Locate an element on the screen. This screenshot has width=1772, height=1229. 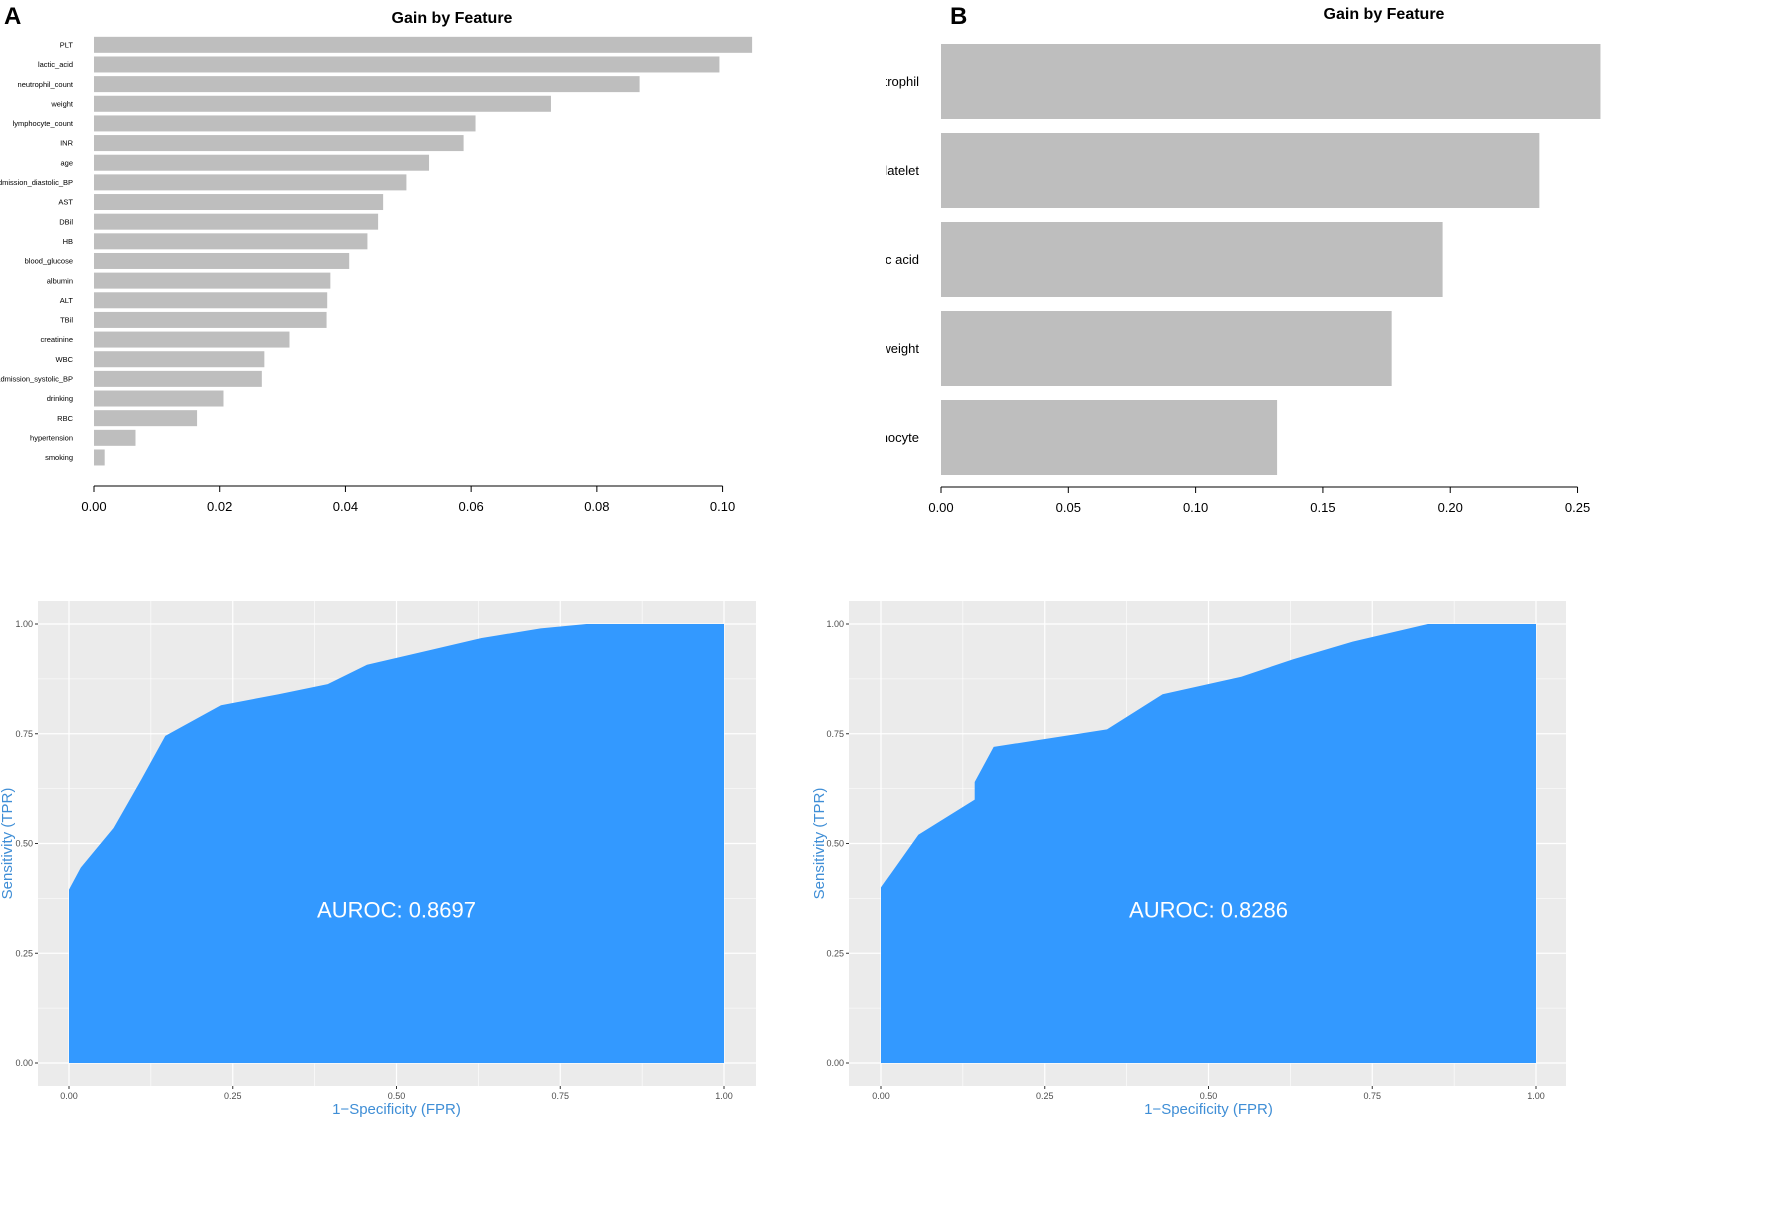
bar-rbc is located at coordinates (146, 418).